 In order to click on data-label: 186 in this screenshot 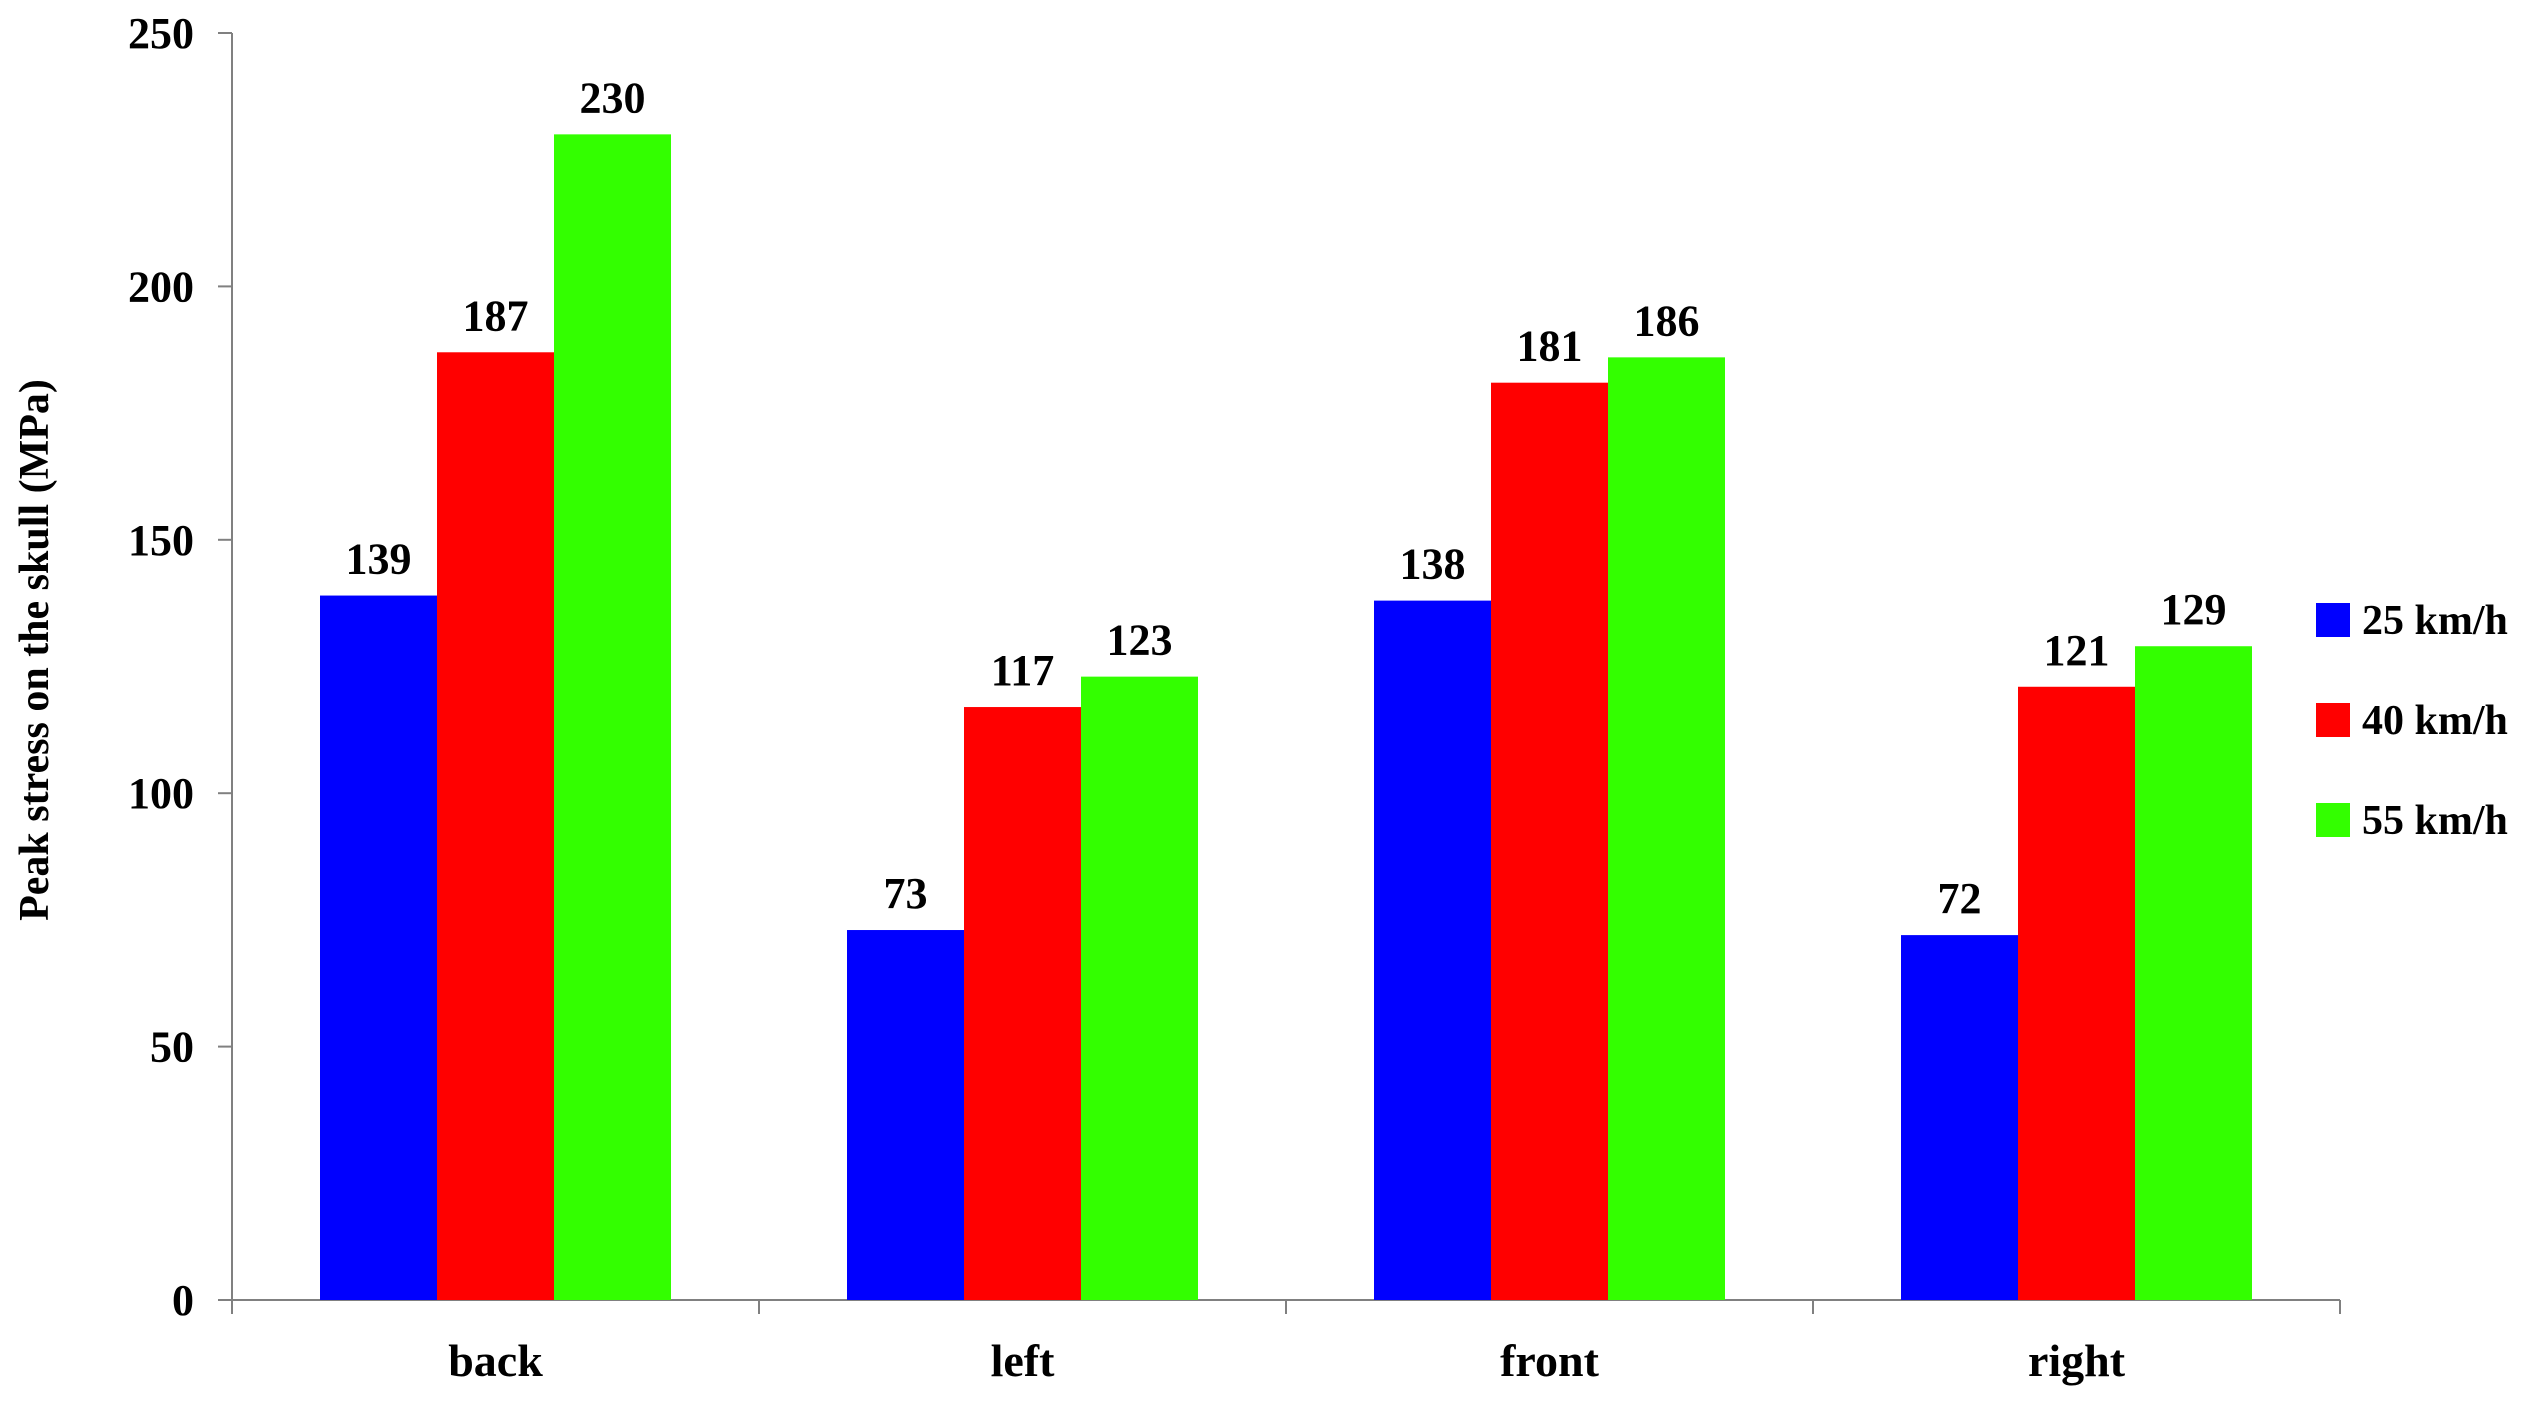, I will do `click(1667, 320)`.